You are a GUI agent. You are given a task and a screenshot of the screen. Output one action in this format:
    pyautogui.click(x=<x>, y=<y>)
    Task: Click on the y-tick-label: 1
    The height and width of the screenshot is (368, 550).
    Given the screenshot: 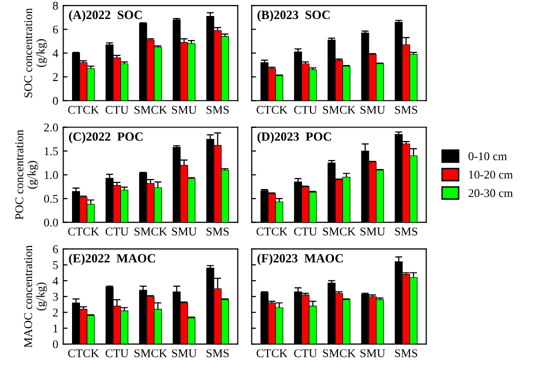 What is the action you would take?
    pyautogui.click(x=56, y=328)
    